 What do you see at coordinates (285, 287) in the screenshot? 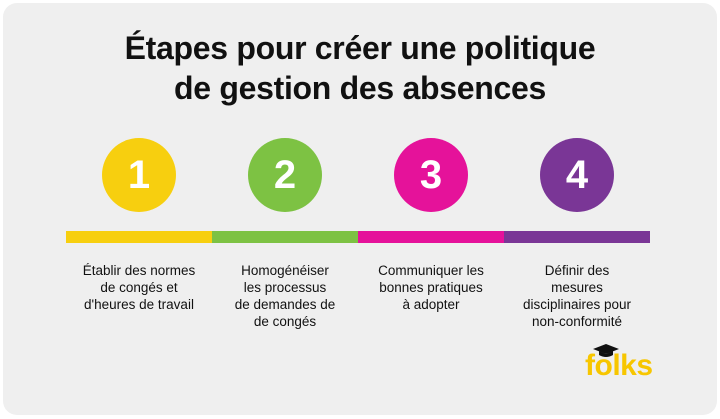
I see `step-2-line-2: les processus` at bounding box center [285, 287].